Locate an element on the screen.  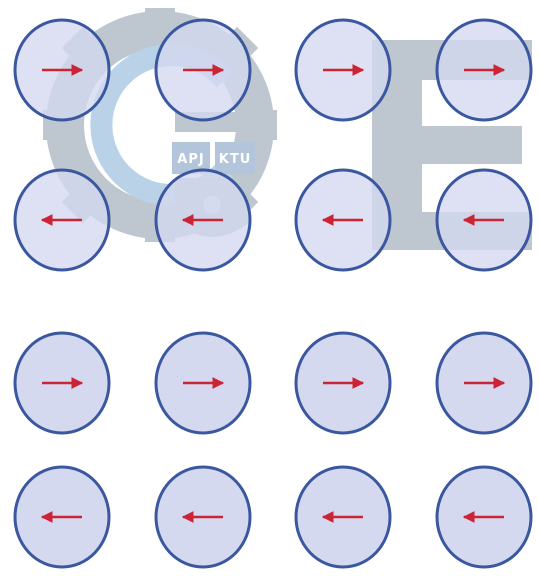
domain-cell-r1-c2 is located at coordinates (203, 70).